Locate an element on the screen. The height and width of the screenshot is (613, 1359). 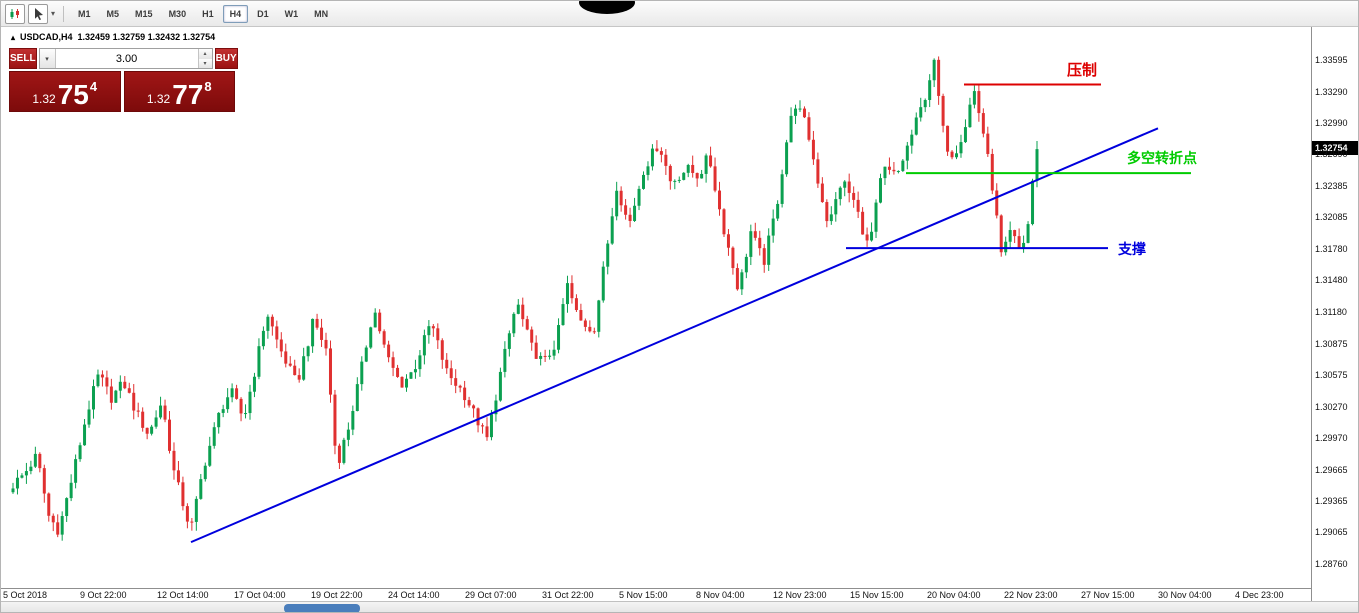
price-tick: 1.32385 is located at coordinates (1331, 186).